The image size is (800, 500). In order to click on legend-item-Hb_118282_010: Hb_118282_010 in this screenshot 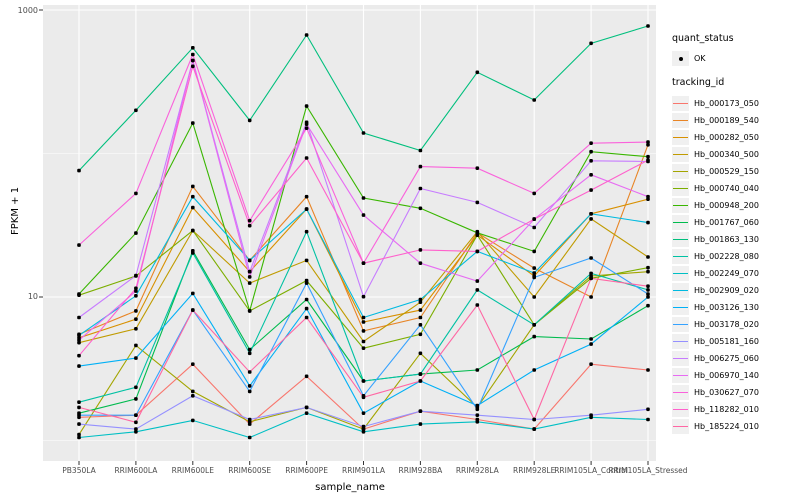, I will do `click(715, 409)`.